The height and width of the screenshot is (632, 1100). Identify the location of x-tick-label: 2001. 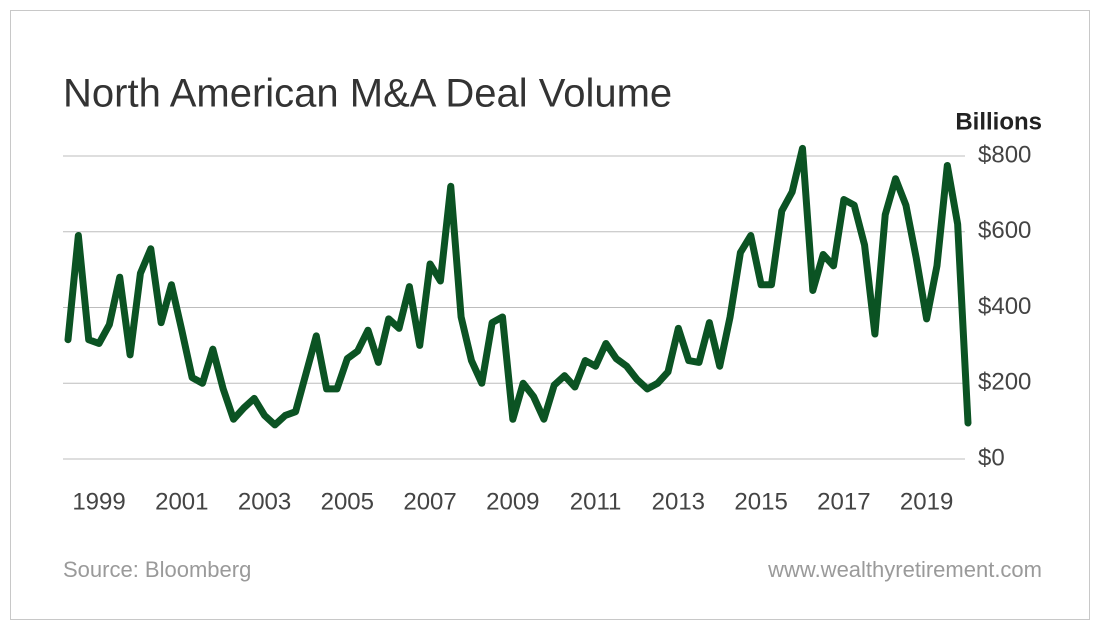
(181, 501).